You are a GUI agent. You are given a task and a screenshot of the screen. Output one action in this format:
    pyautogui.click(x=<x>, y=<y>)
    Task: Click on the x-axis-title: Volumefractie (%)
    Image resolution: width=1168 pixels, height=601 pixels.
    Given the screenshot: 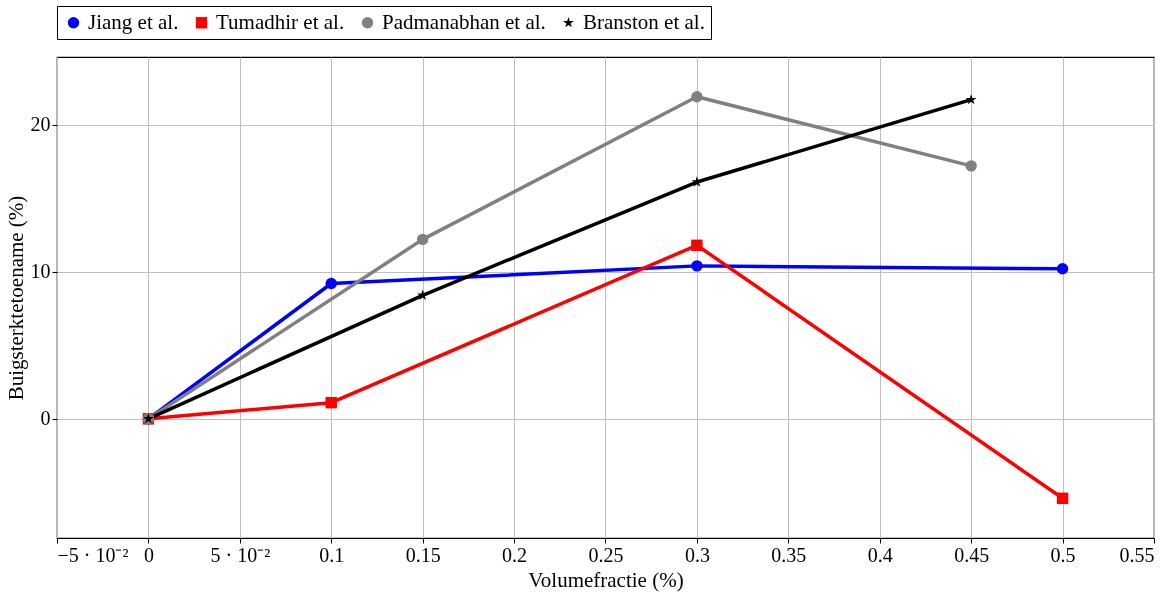 What is the action you would take?
    pyautogui.click(x=606, y=579)
    